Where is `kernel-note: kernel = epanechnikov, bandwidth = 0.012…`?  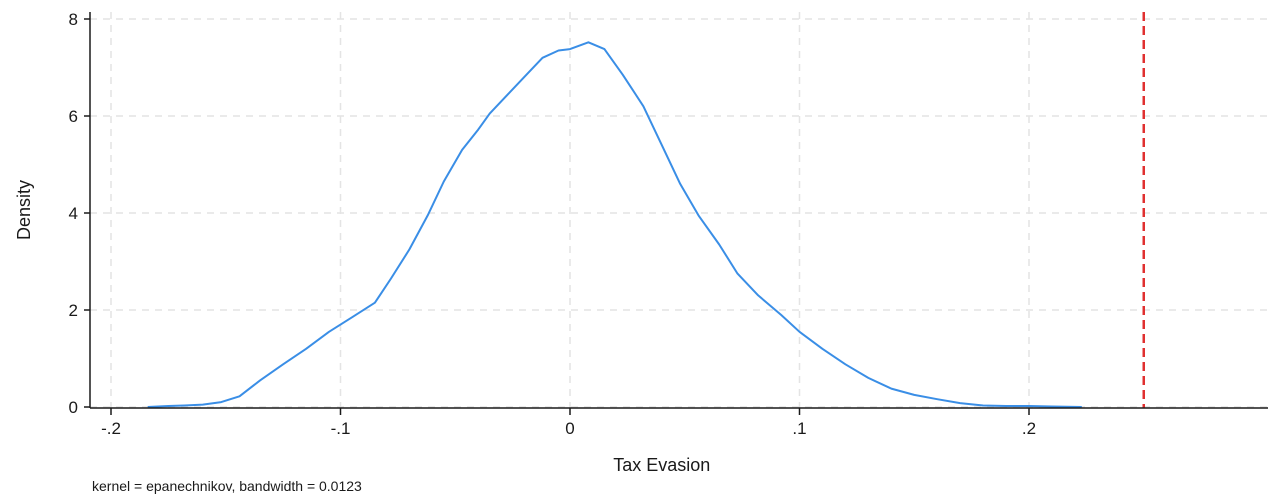 kernel-note: kernel = epanechnikov, bandwidth = 0.012… is located at coordinates (227, 486).